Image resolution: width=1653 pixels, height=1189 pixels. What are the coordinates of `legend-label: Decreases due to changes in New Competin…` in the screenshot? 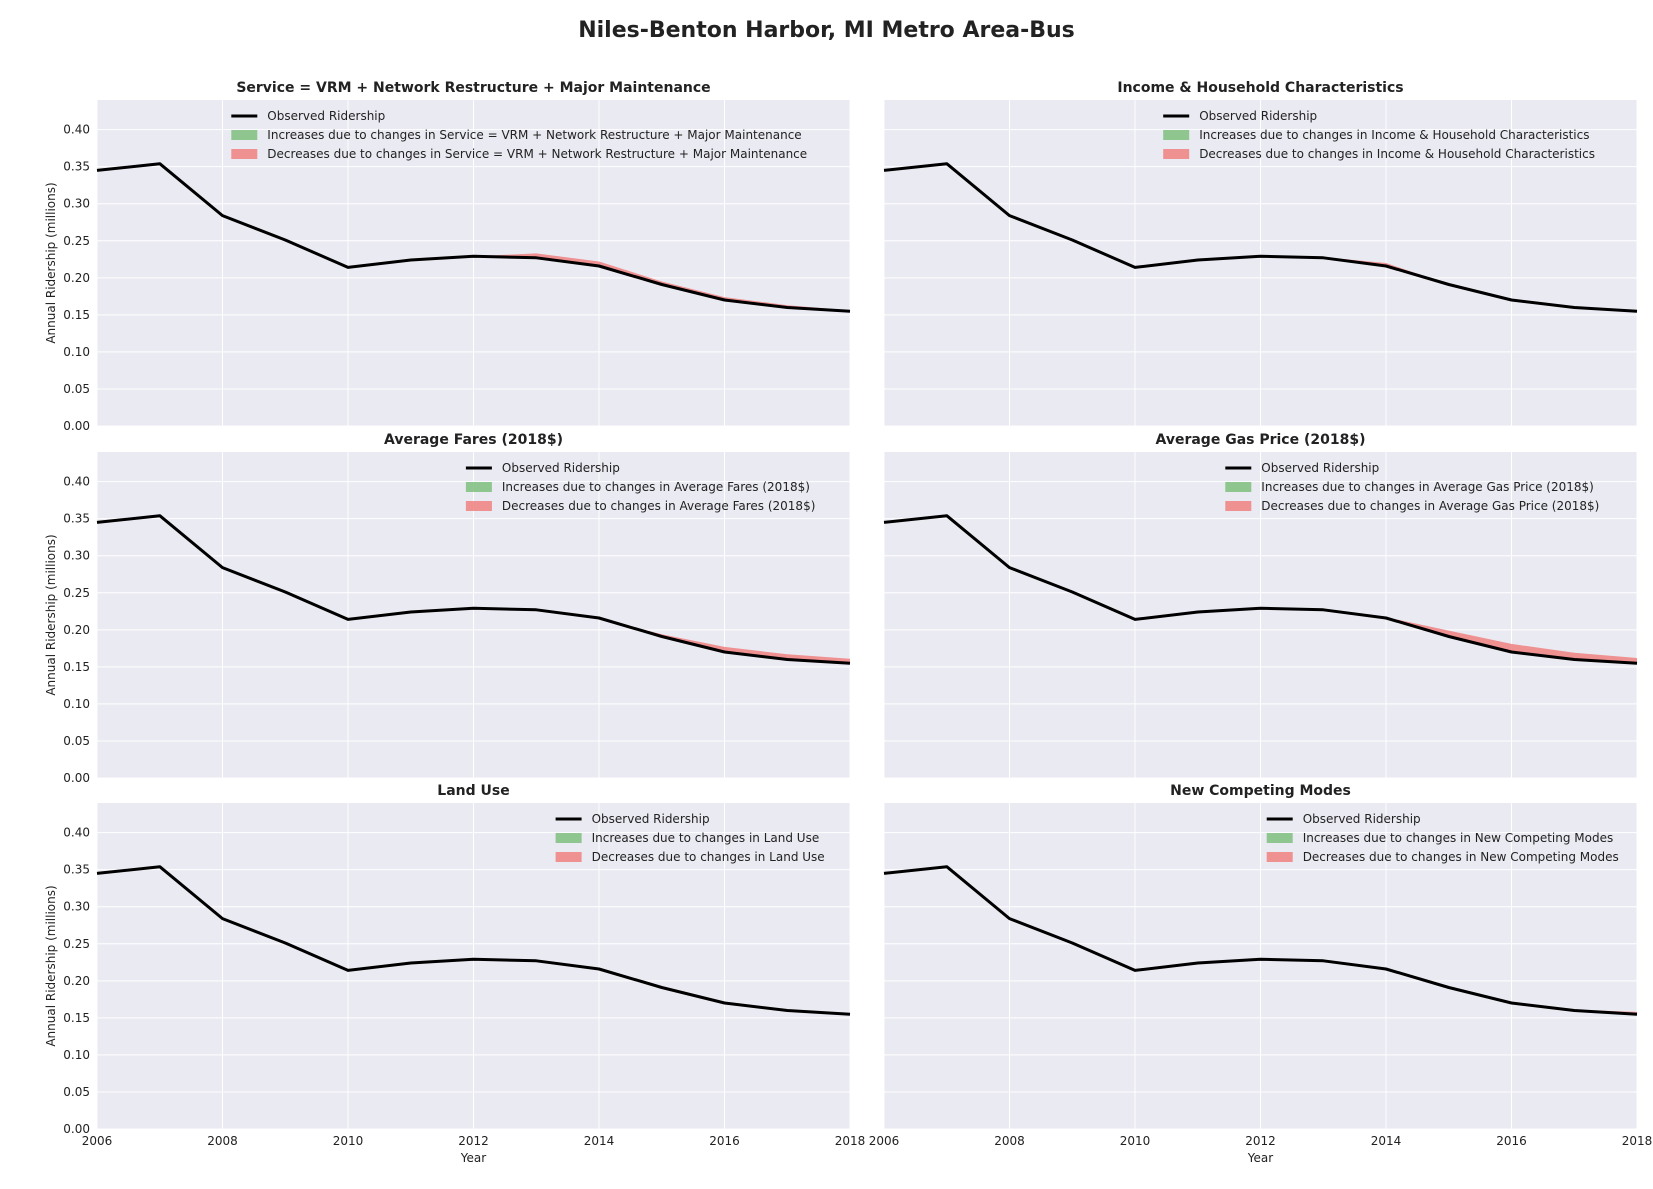 It's located at (1461, 857).